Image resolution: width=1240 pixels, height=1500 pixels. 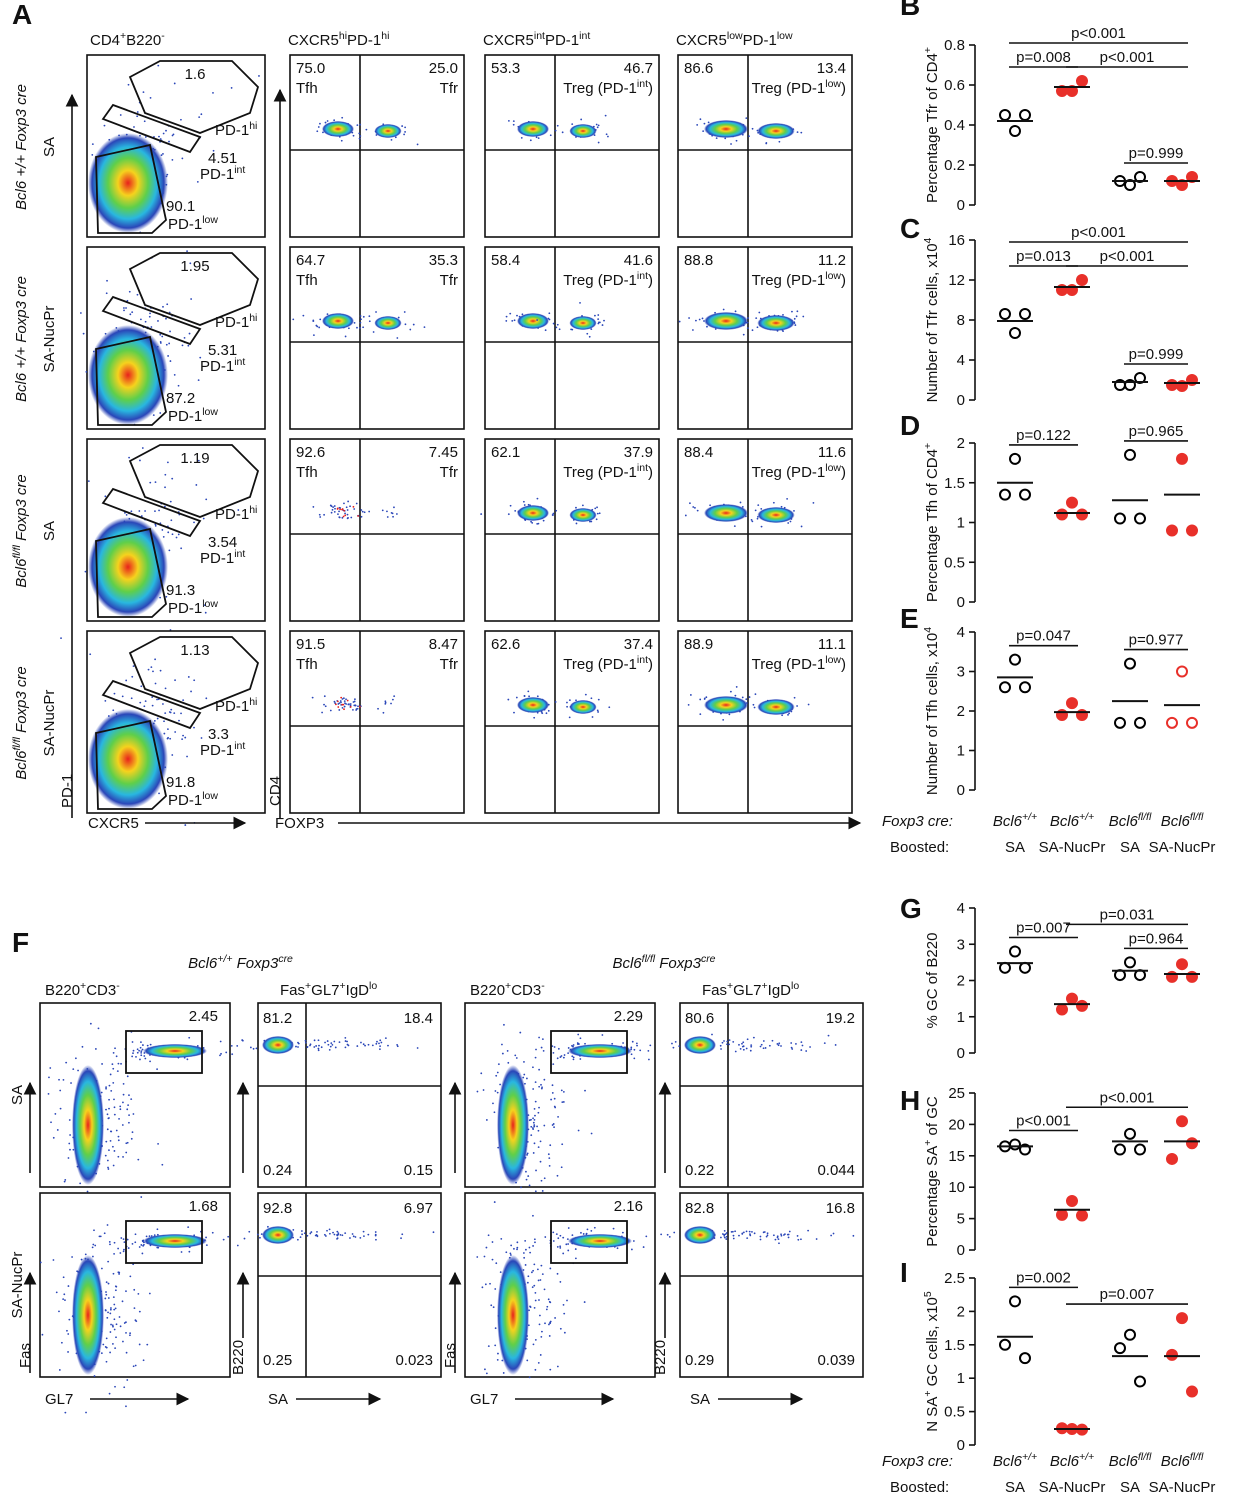 What do you see at coordinates (780, 990) in the screenshot?
I see `text-part: IgD` at bounding box center [780, 990].